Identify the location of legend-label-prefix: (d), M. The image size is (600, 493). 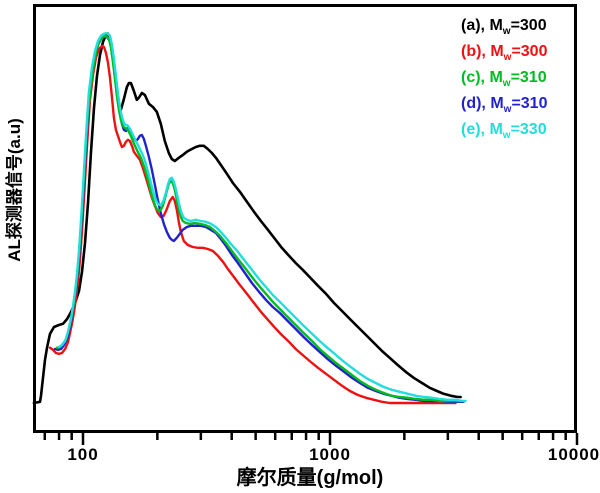
(482, 103).